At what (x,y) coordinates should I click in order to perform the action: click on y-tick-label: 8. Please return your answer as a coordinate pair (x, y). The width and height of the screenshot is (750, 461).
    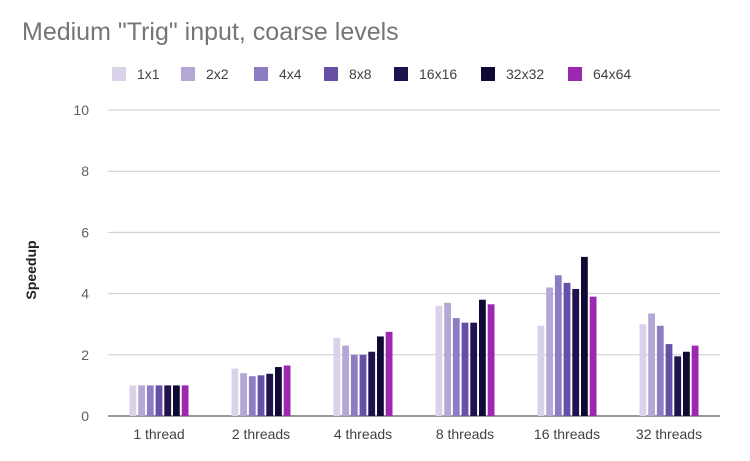
    Looking at the image, I should click on (85, 171).